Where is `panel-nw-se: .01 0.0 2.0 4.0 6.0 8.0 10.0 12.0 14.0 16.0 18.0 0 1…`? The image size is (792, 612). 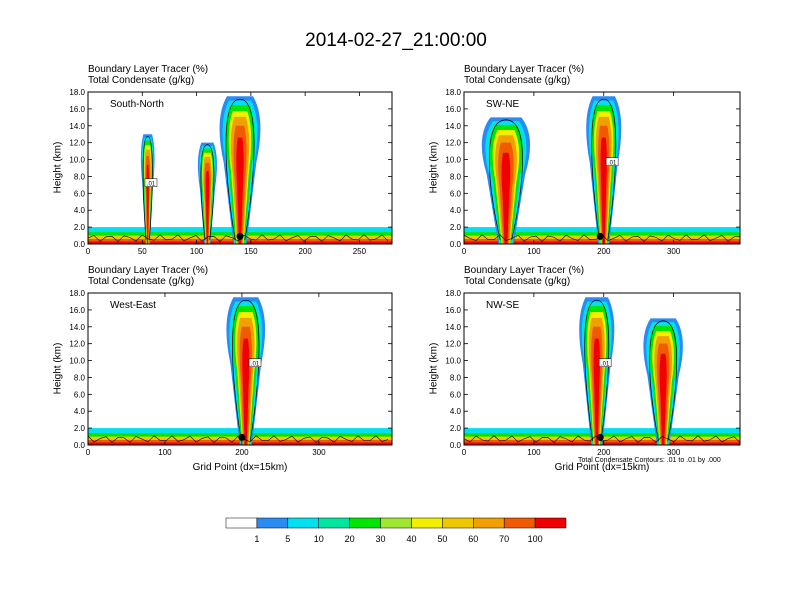
panel-nw-se: .01 0.0 2.0 4.0 6.0 8.0 10.0 12.0 14.0 16.0 18.0 0 1… is located at coordinates (593, 373).